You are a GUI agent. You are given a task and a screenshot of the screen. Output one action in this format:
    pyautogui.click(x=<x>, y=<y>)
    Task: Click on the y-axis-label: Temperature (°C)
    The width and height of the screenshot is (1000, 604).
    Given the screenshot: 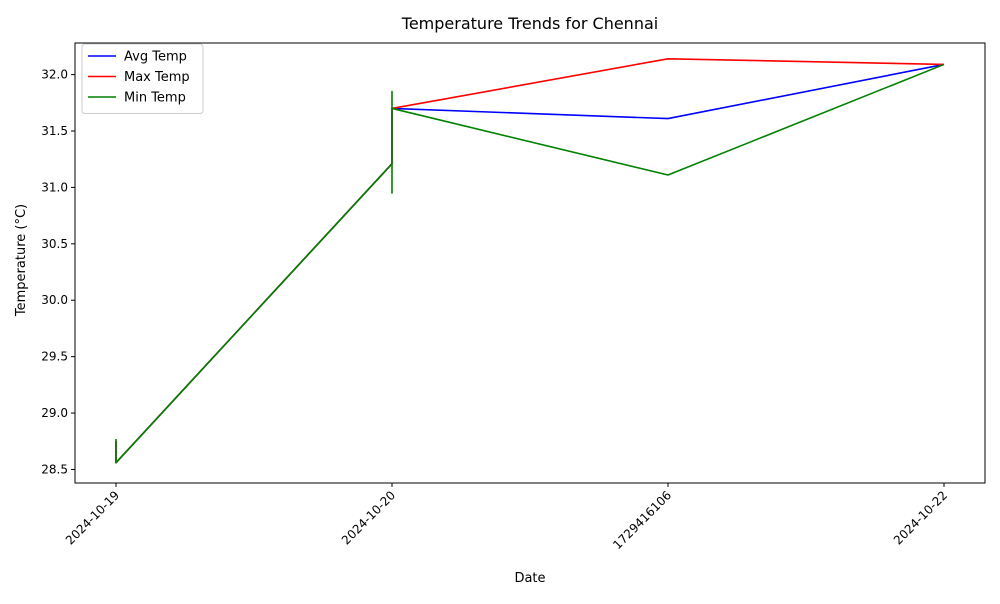 What is the action you would take?
    pyautogui.click(x=21, y=260)
    